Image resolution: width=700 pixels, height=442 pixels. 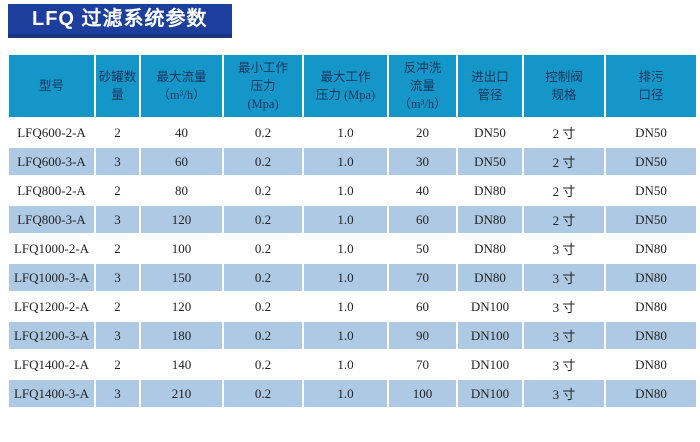 I want to click on cell-model: LFQ1200-3-A, so click(x=51, y=335).